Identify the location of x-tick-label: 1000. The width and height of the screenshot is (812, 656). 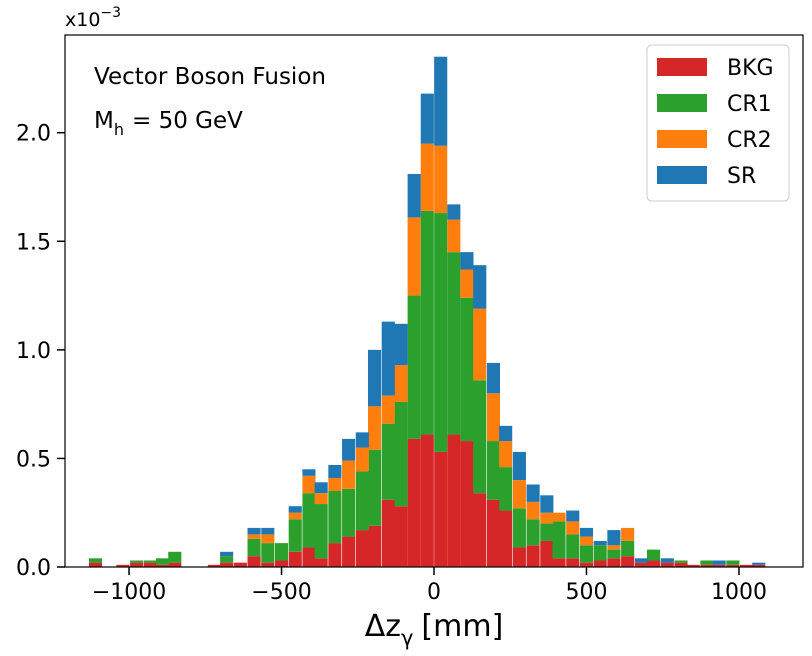
(739, 592).